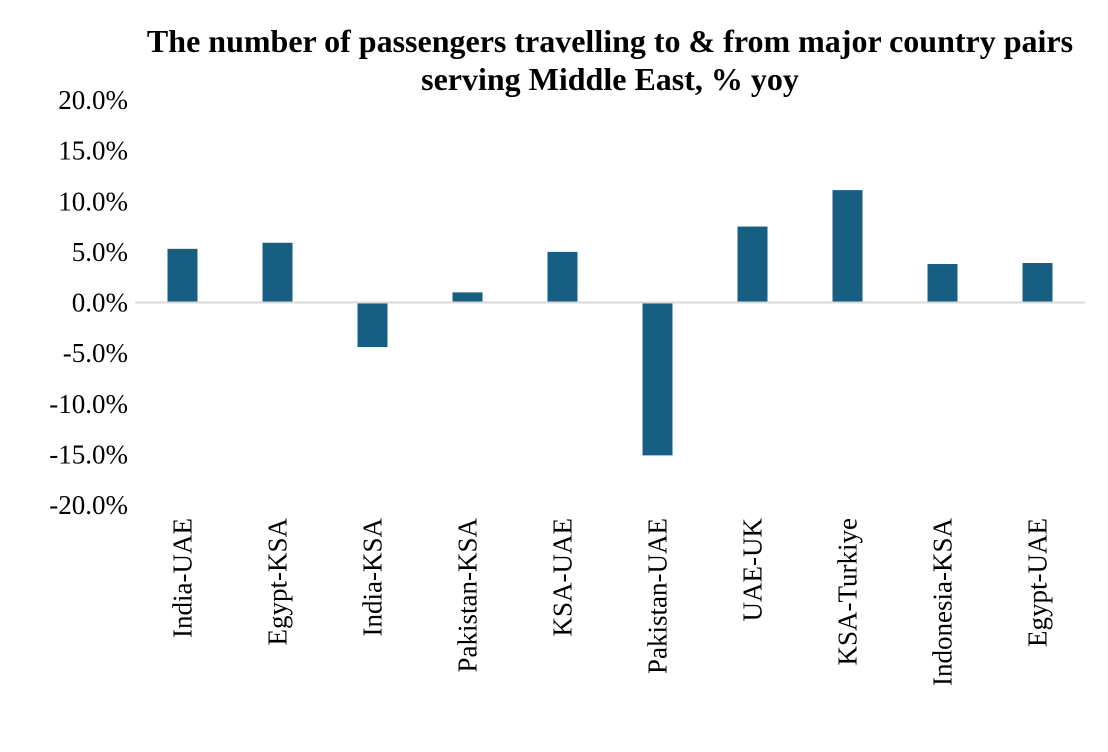 This screenshot has height=752, width=1108. Describe the element at coordinates (848, 592) in the screenshot. I see `x-tick-label: KSA-Turkiye` at that location.